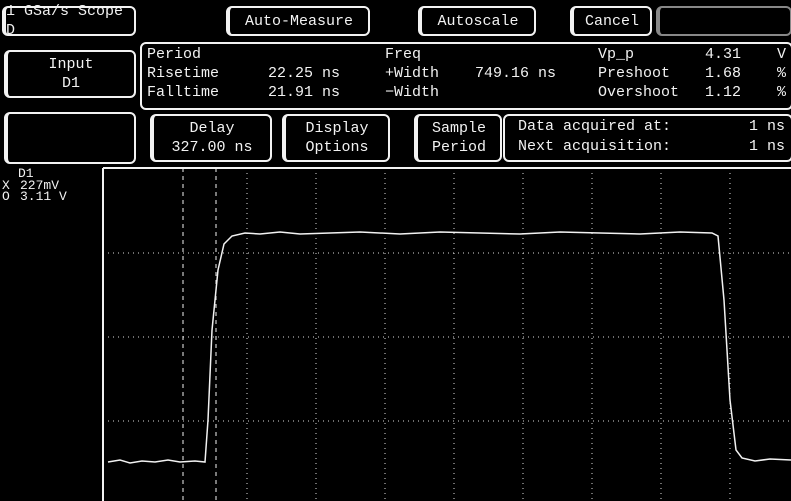 This screenshot has height=501, width=791. I want to click on measurement-text: 22.25 ns, so click(304, 73).